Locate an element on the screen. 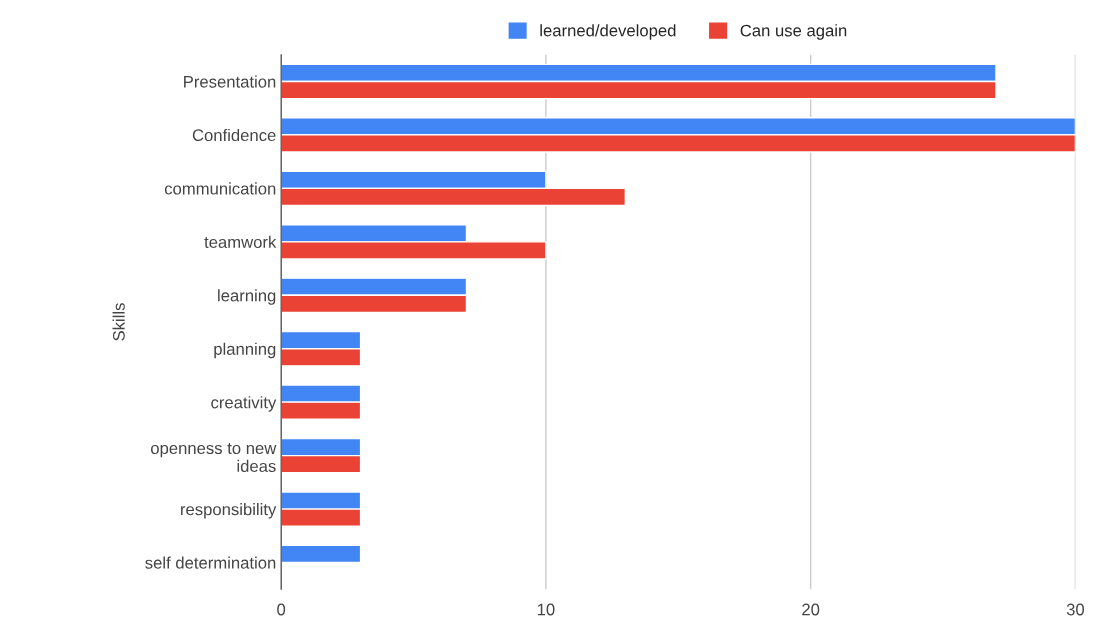  y-tick-label: openness to new ideas is located at coordinates (213, 458).